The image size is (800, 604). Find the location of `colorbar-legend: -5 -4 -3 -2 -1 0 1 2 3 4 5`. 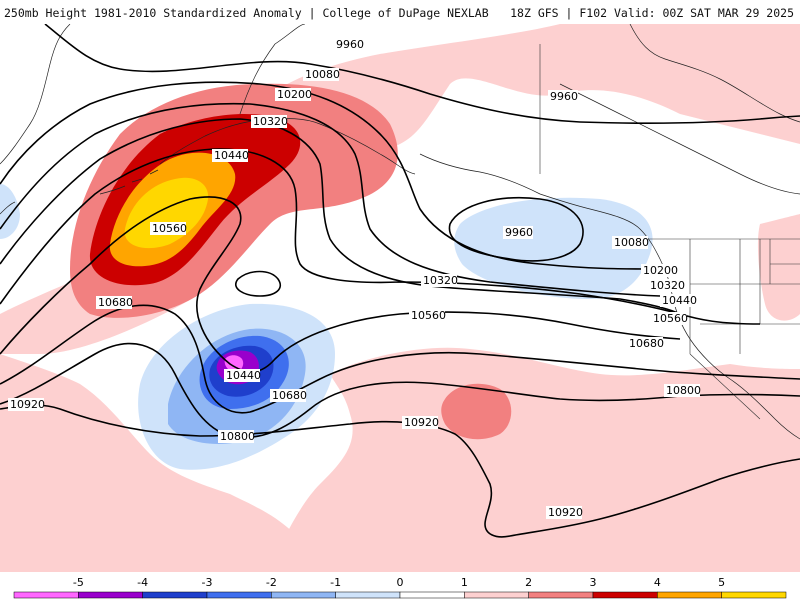

colorbar-legend: -5 -4 -3 -2 -1 0 1 2 3 4 5 is located at coordinates (400, 586).